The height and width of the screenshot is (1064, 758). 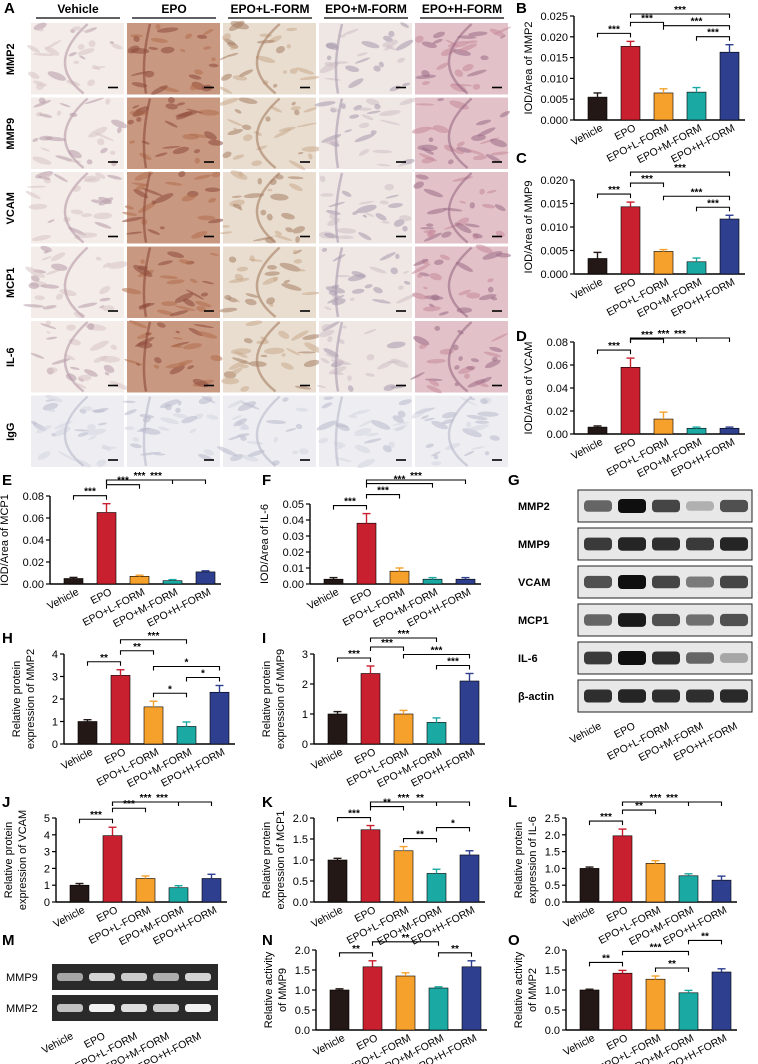 I want to click on panel-letter-n: N, so click(x=267, y=940).